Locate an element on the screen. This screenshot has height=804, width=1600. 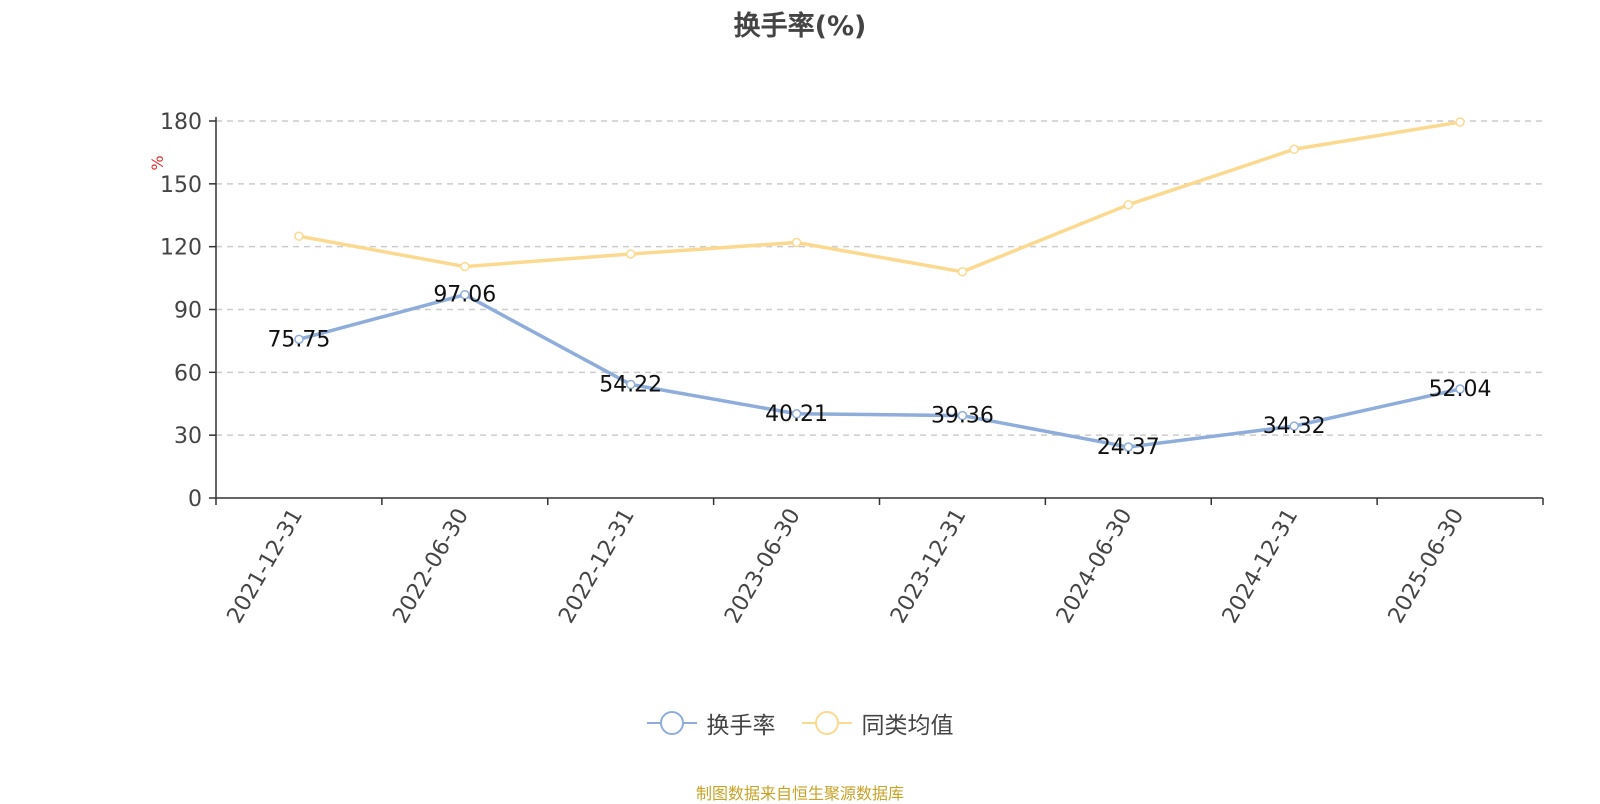
data-label: 34.32 is located at coordinates (1294, 426).